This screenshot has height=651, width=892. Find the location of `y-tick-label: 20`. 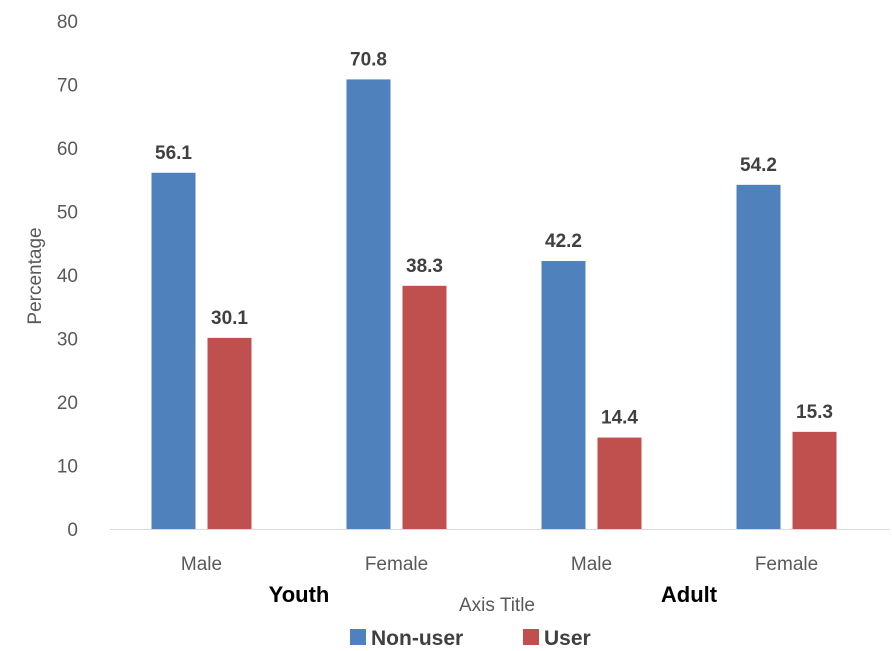

y-tick-label: 20 is located at coordinates (67, 403).